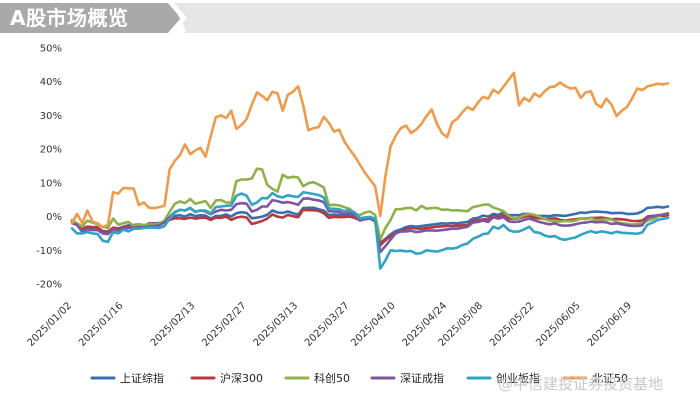 The height and width of the screenshot is (400, 700). What do you see at coordinates (173, 324) in the screenshot?
I see `x-tick-label: 2025/02/13` at bounding box center [173, 324].